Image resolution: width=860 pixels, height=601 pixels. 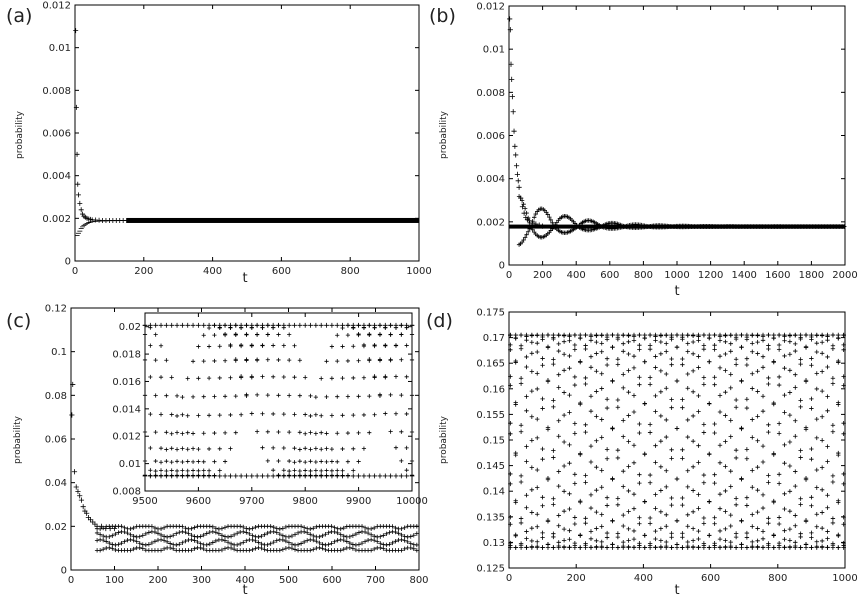 What do you see at coordinates (490, 517) in the screenshot?
I see `y-tick-label-d: 0.135` at bounding box center [490, 517].